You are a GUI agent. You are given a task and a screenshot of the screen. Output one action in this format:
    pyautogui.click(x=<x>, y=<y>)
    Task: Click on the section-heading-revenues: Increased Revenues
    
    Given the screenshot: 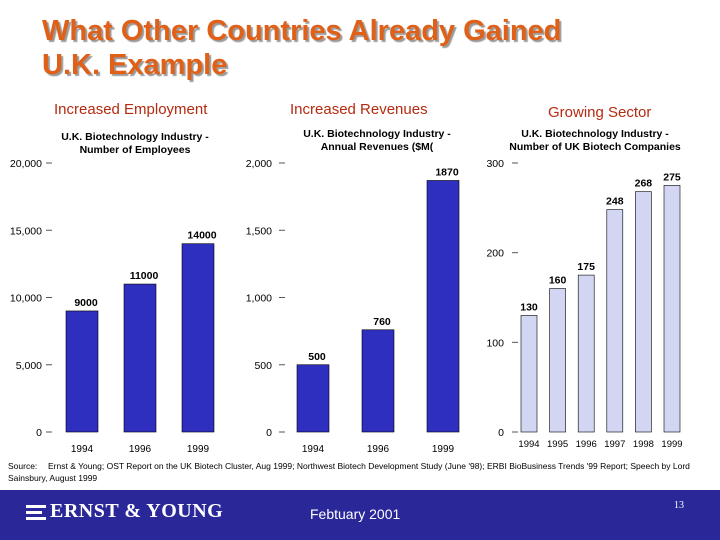 What is the action you would take?
    pyautogui.click(x=359, y=109)
    